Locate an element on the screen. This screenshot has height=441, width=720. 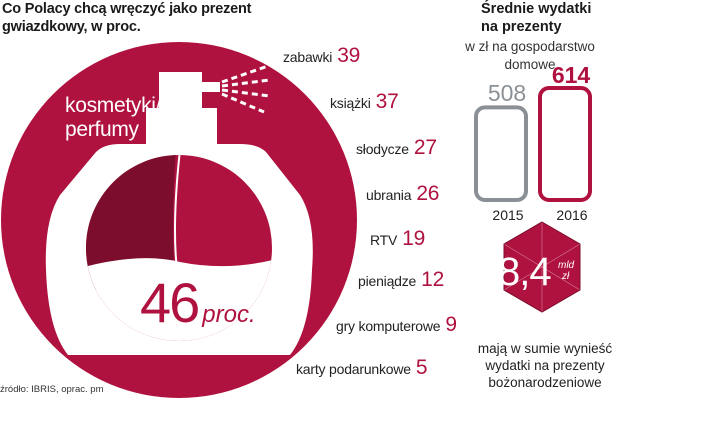
right-subtitle-line2: domowe is located at coordinates (530, 64).